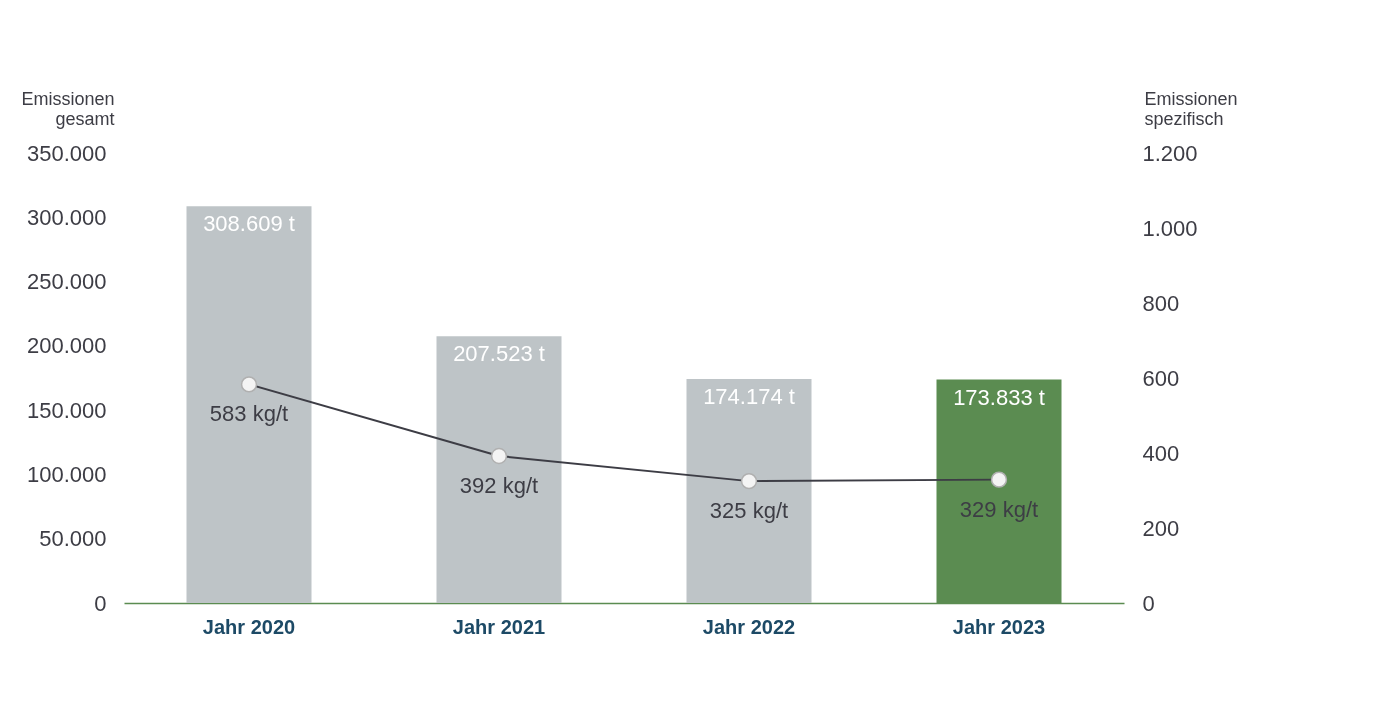 This screenshot has height=725, width=1375. What do you see at coordinates (1161, 378) in the screenshot?
I see `y2-tick-label: 600` at bounding box center [1161, 378].